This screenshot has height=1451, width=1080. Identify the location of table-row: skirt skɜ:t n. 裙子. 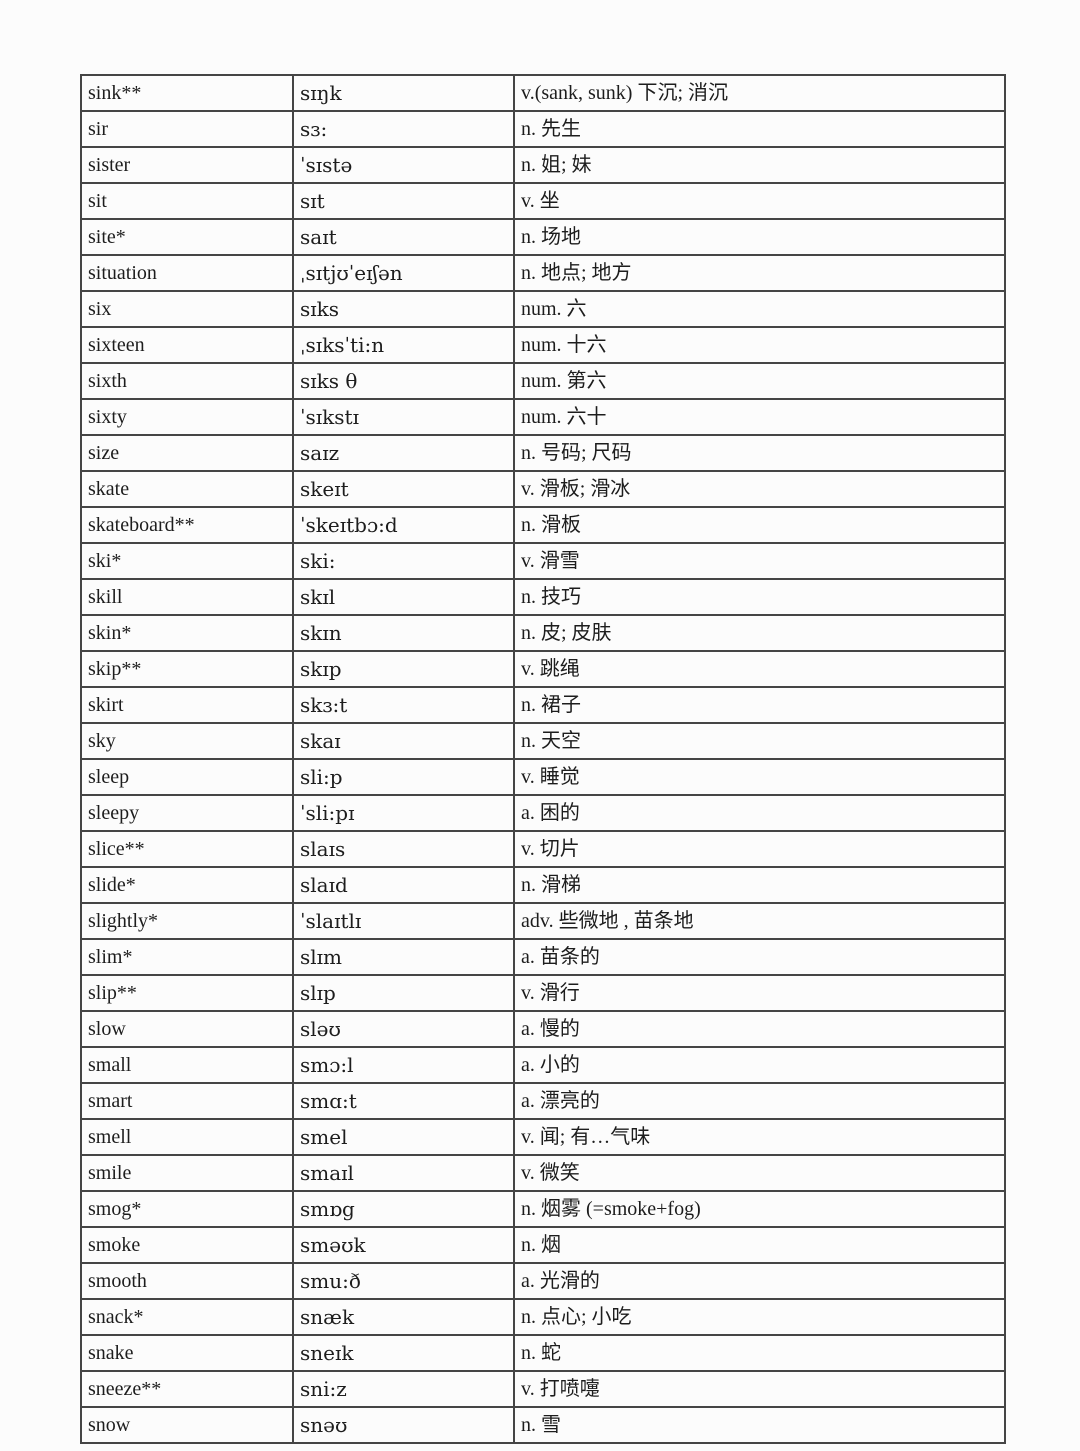
(543, 705).